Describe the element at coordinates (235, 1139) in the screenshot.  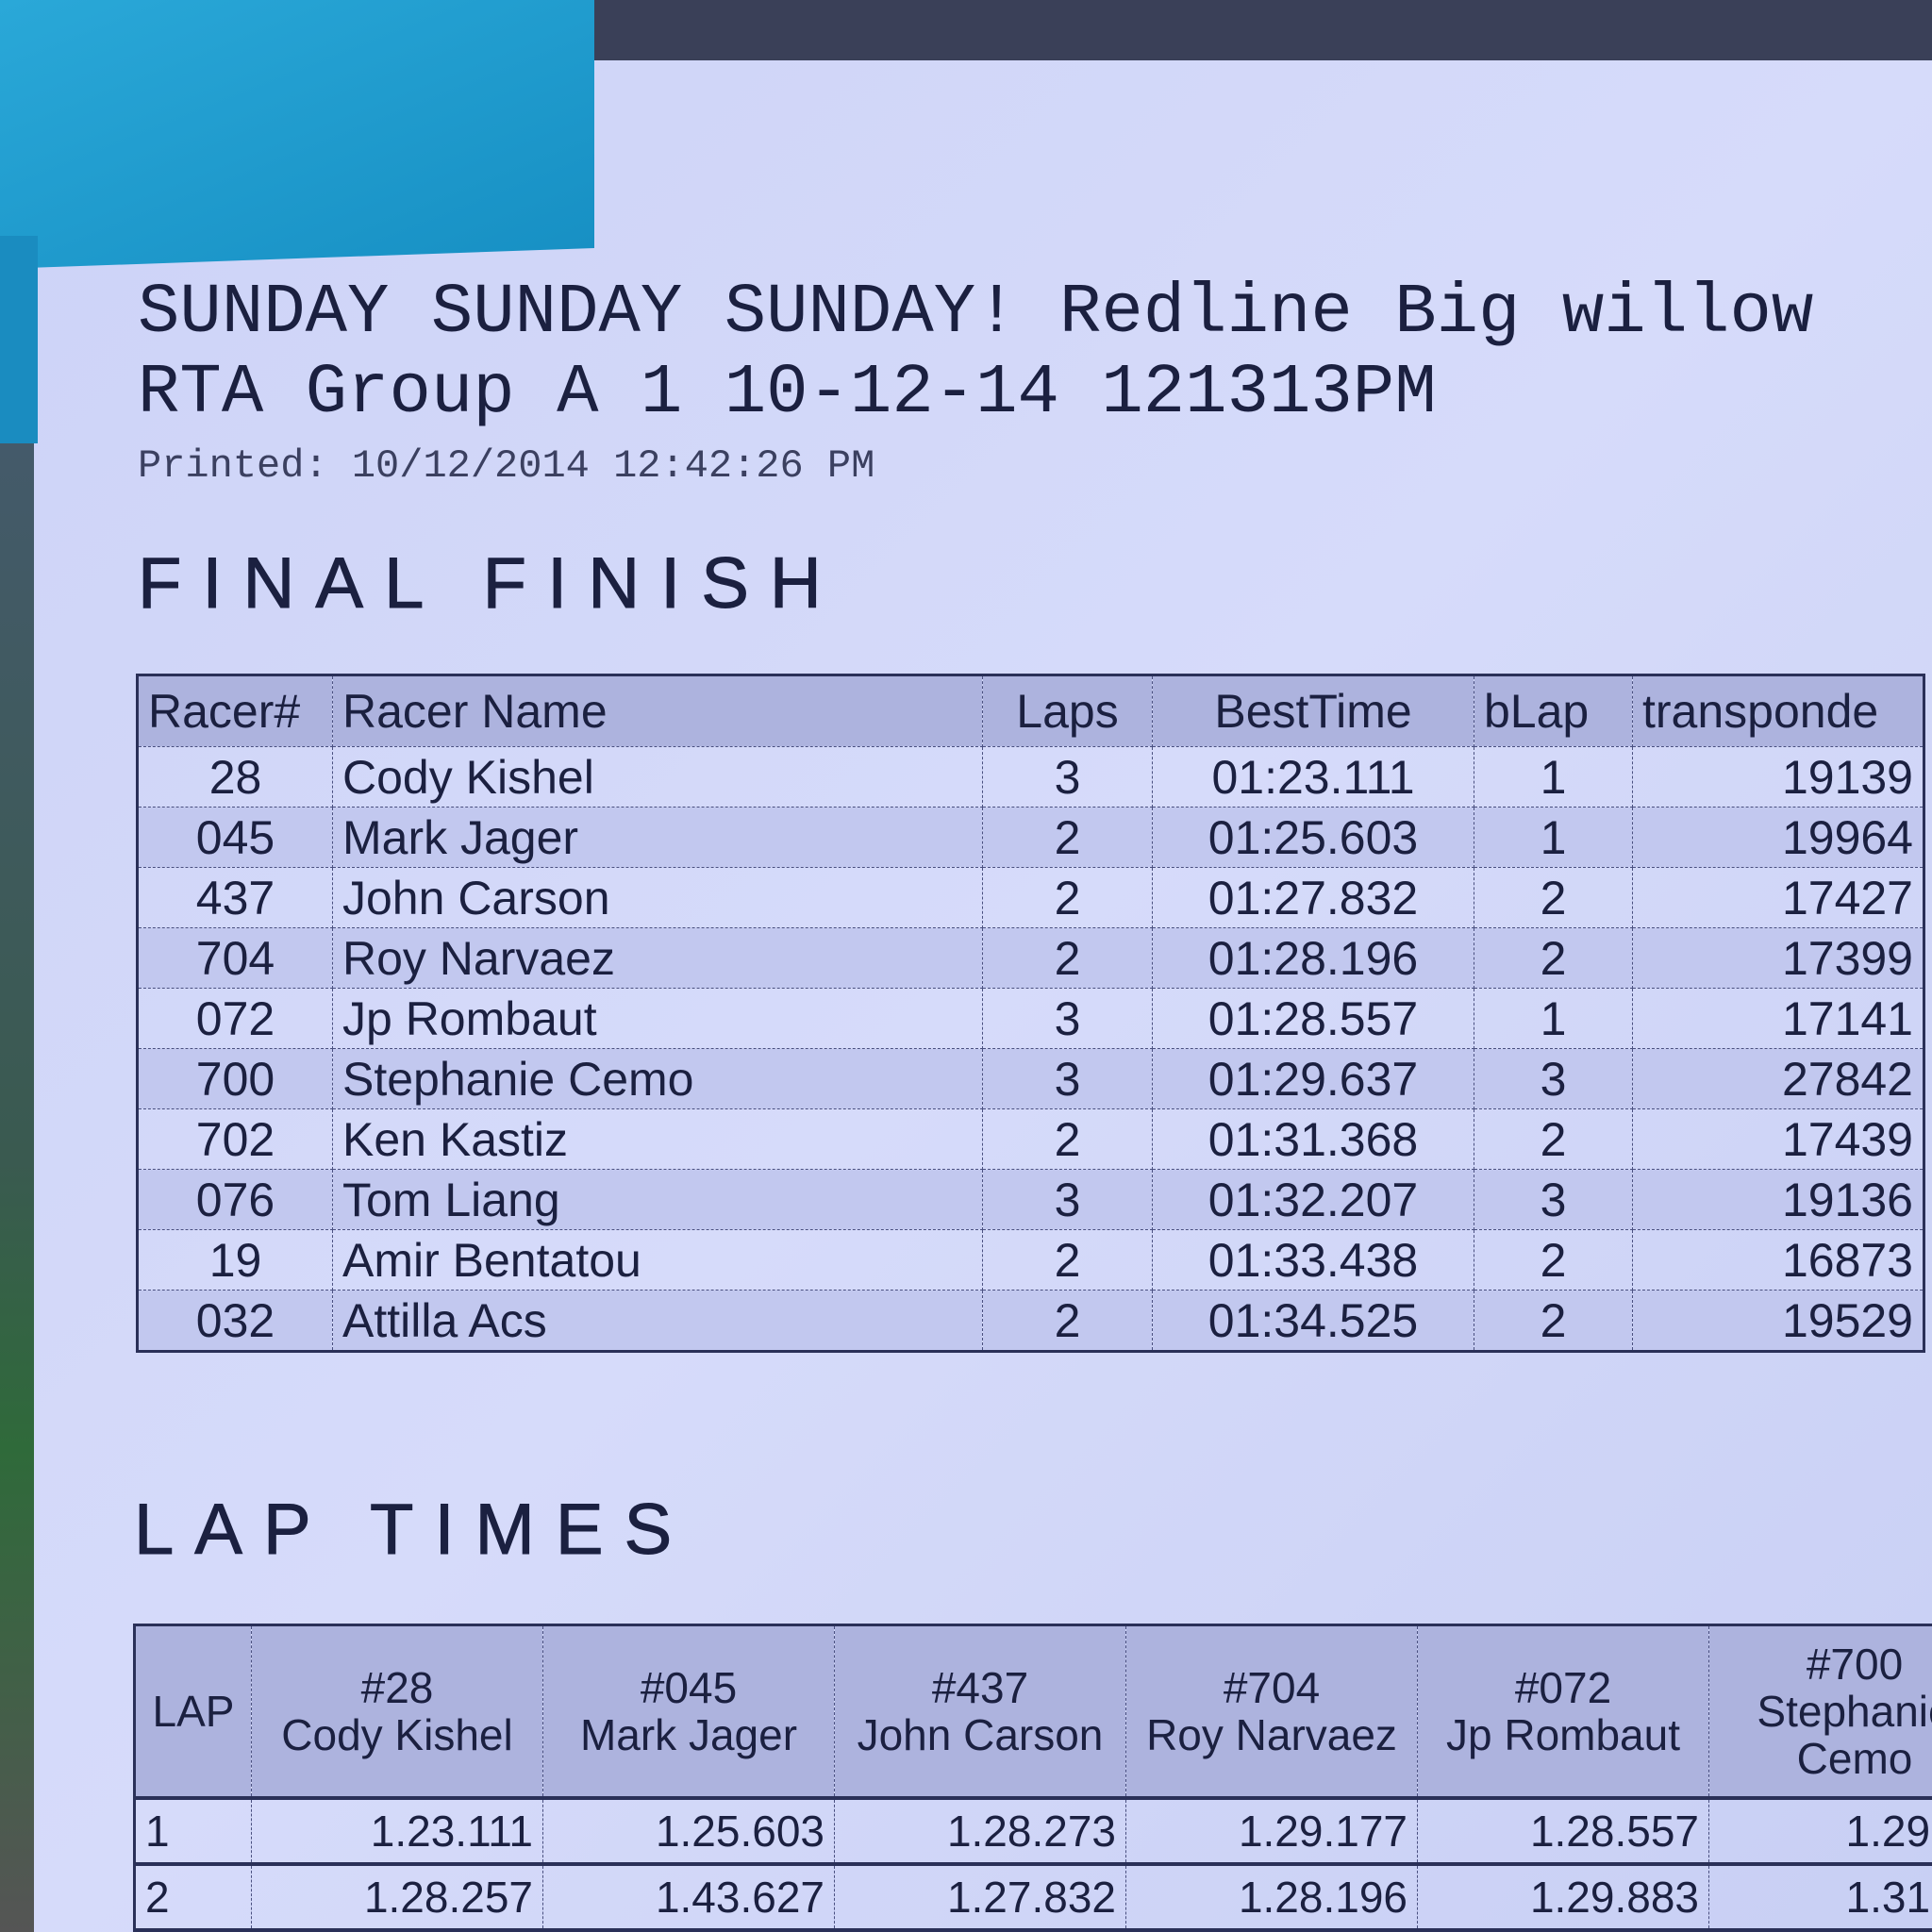
I see `cell: 702` at that location.